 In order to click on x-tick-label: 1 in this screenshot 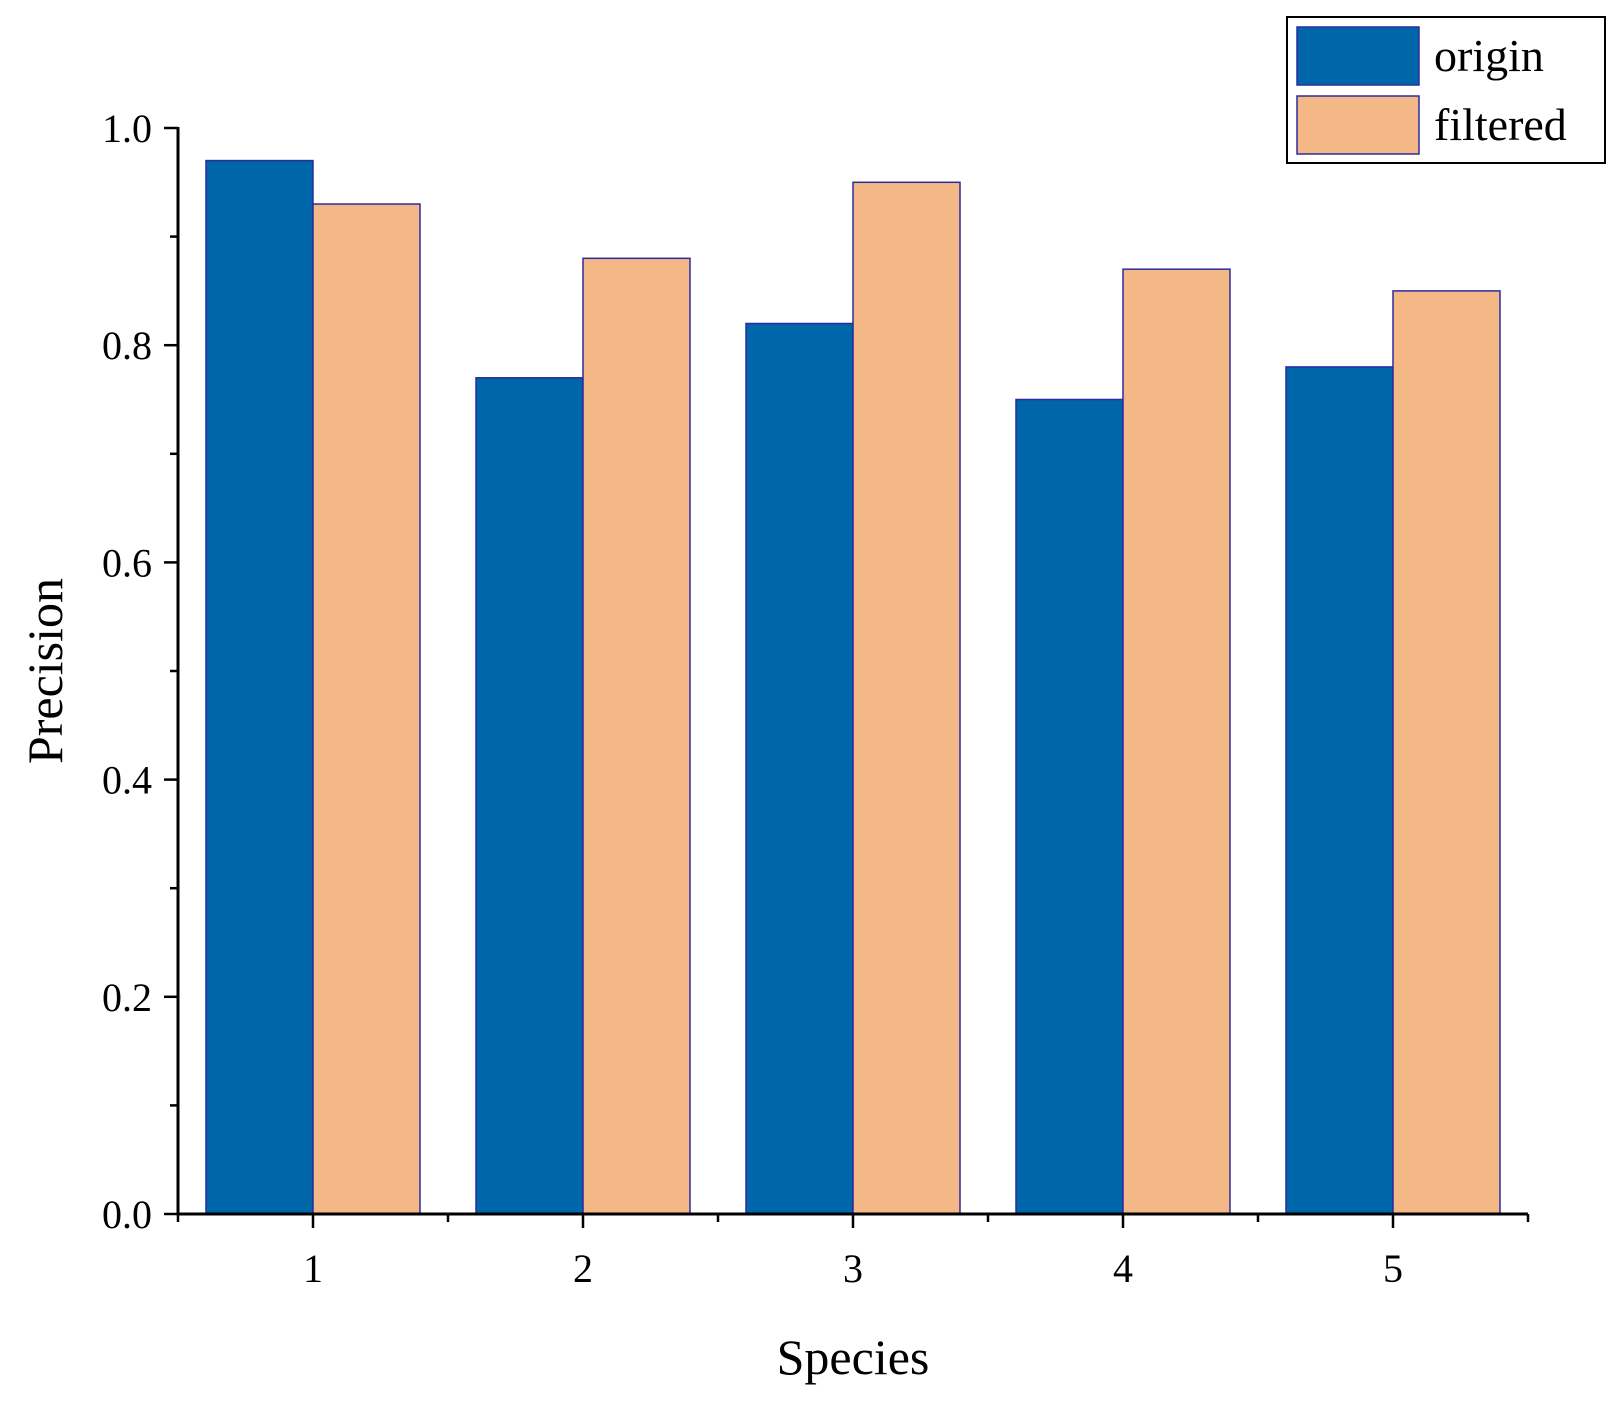, I will do `click(313, 1268)`.